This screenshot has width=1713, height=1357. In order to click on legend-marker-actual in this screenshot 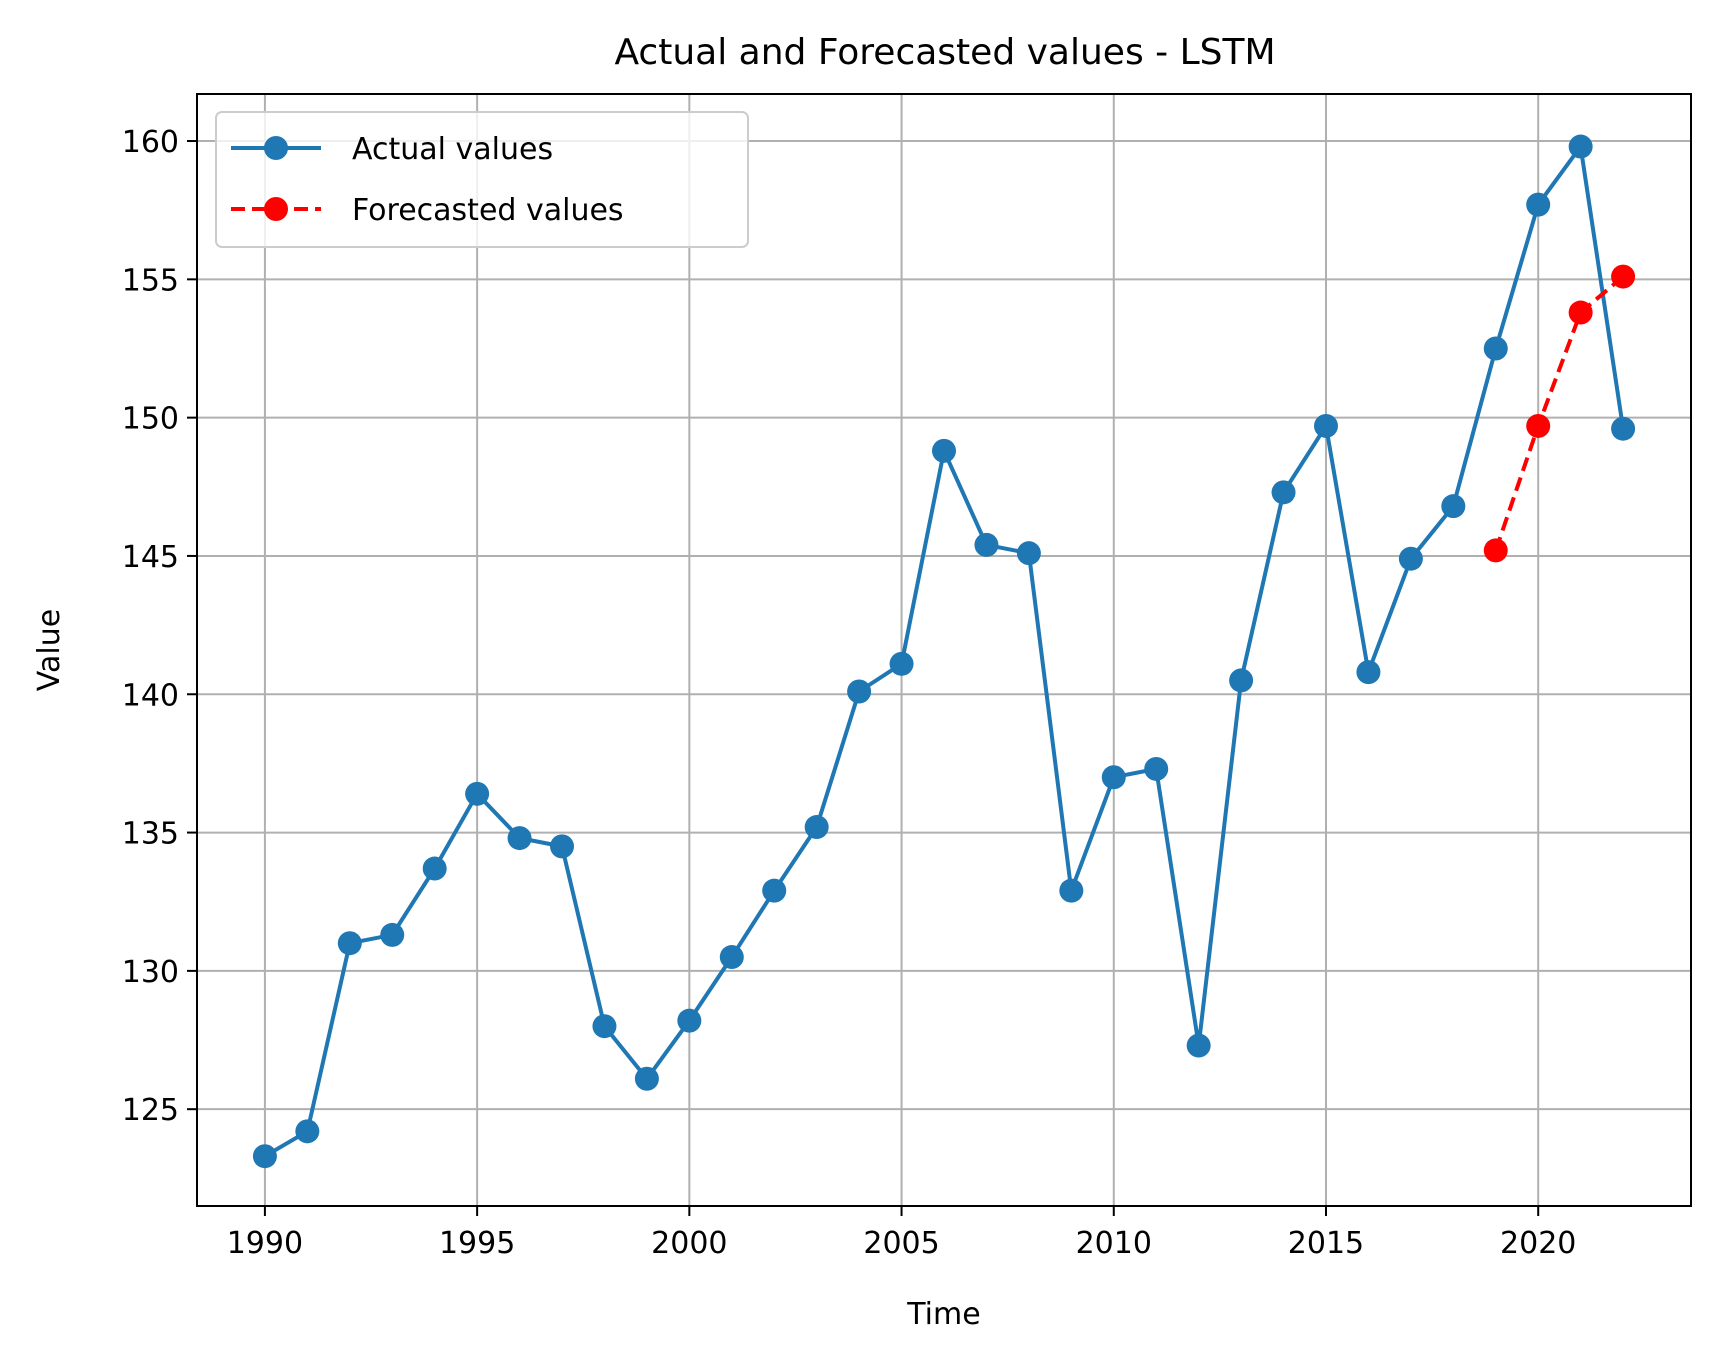, I will do `click(276, 148)`.